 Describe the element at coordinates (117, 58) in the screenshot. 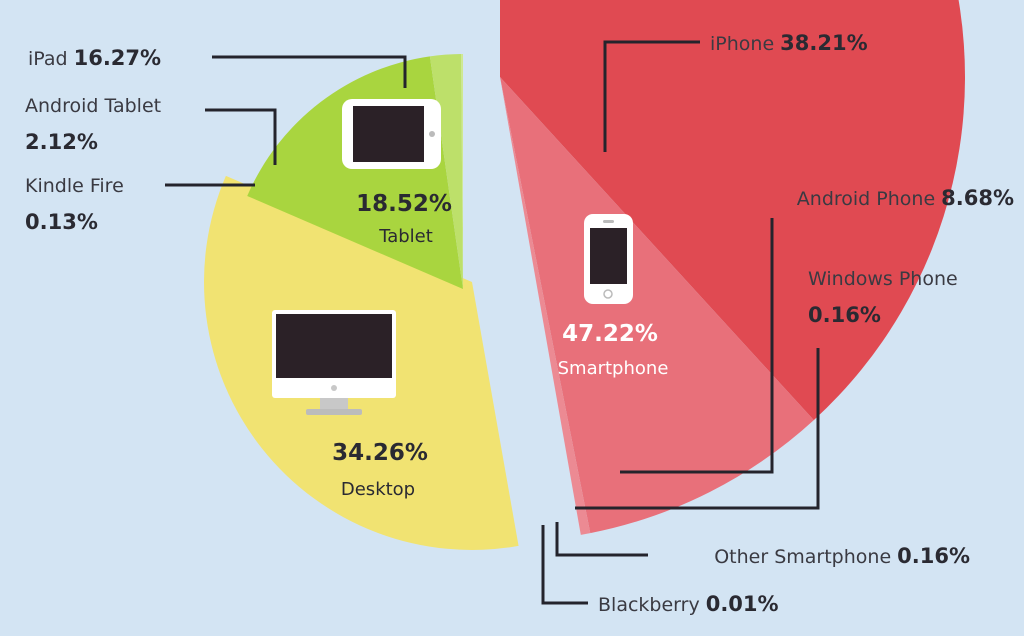

I see `label-ipad-value: 16.27%` at that location.